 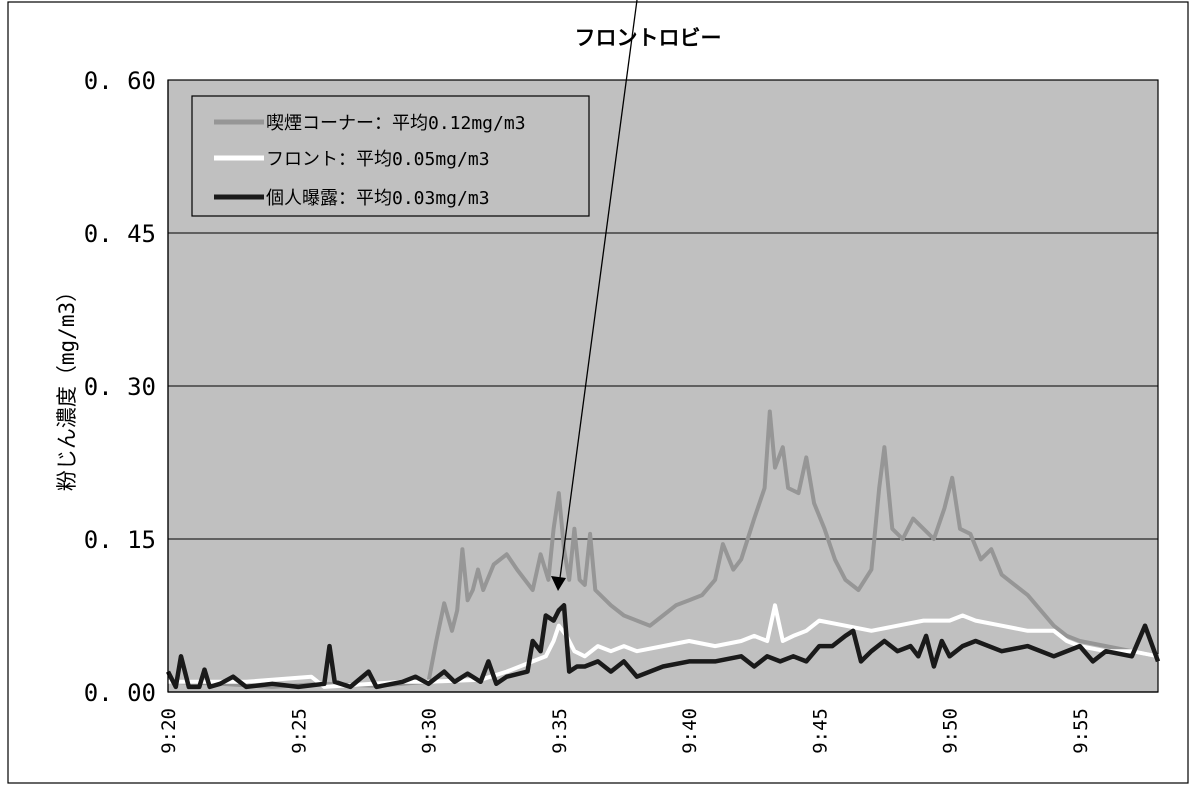 I want to click on series-line-personal-exposure, so click(x=663, y=646).